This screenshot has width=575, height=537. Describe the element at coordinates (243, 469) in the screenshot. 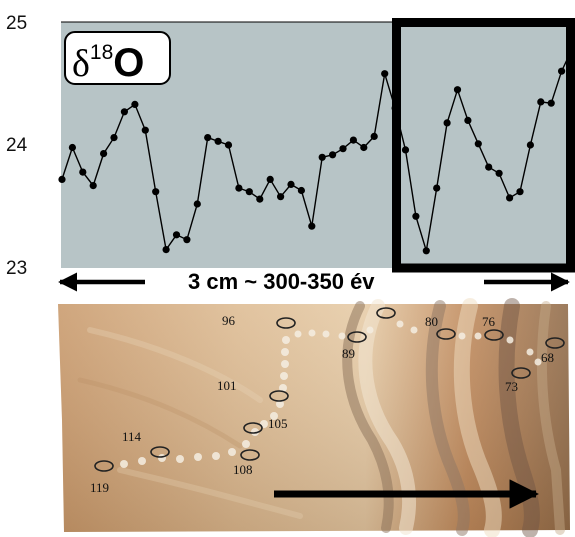

I see `sample-label-108: 108` at that location.